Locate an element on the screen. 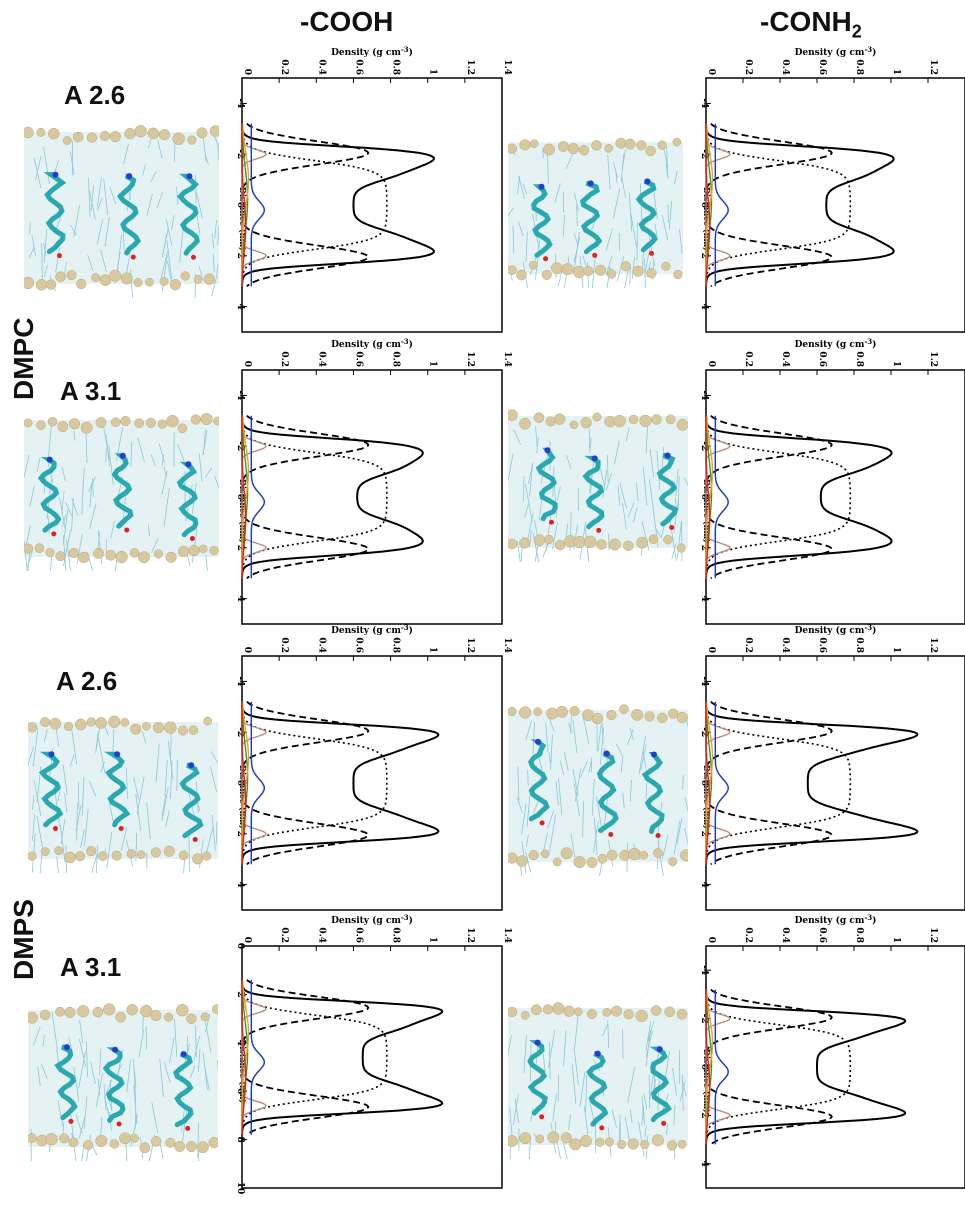 The height and width of the screenshot is (1208, 965). total-density-line is located at coordinates (338, 205).